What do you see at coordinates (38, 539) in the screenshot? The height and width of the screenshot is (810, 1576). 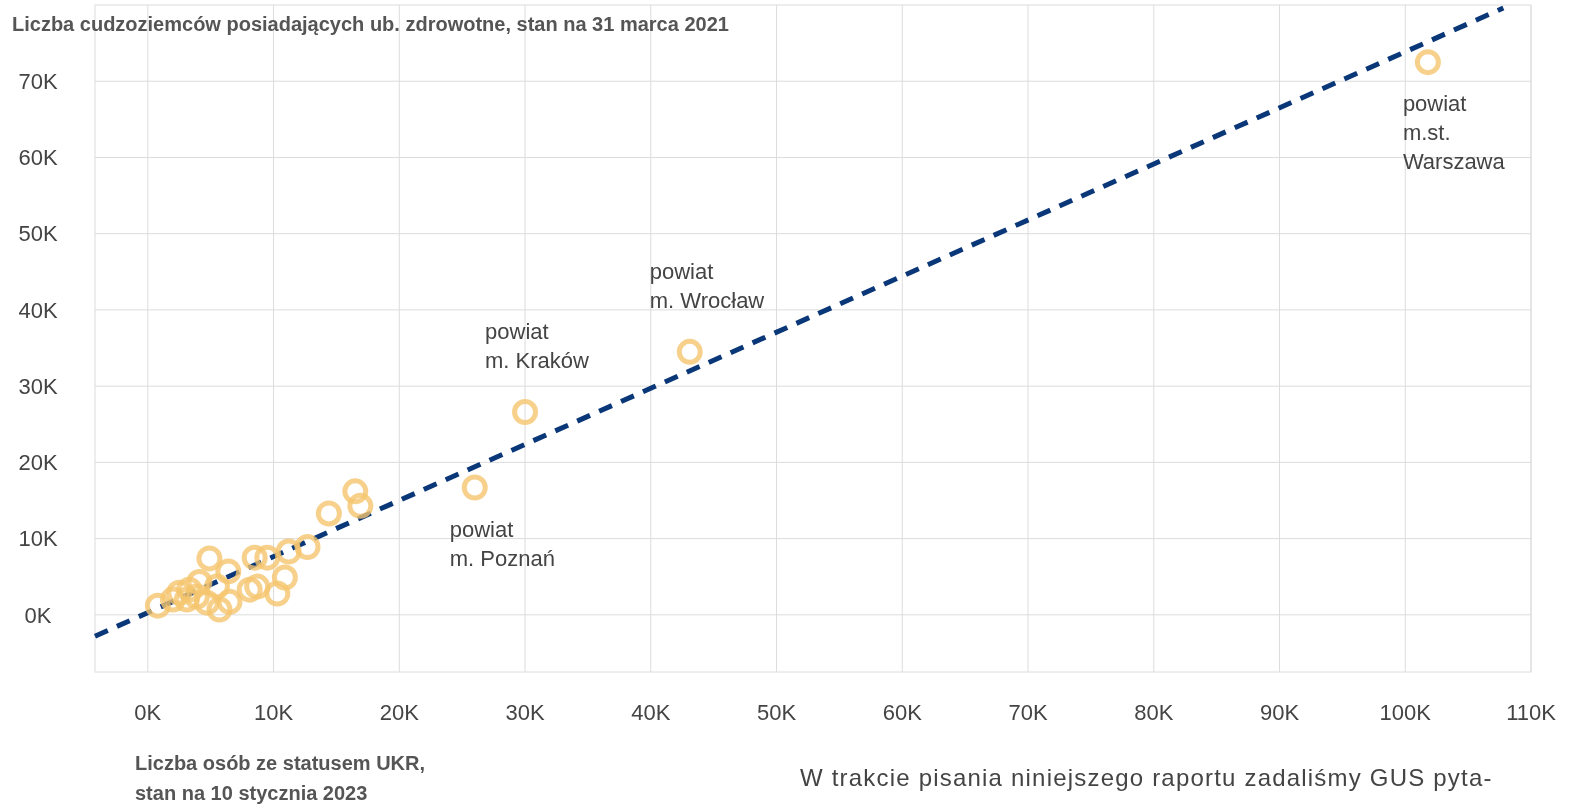 I see `y-tick-label: 10K` at bounding box center [38, 539].